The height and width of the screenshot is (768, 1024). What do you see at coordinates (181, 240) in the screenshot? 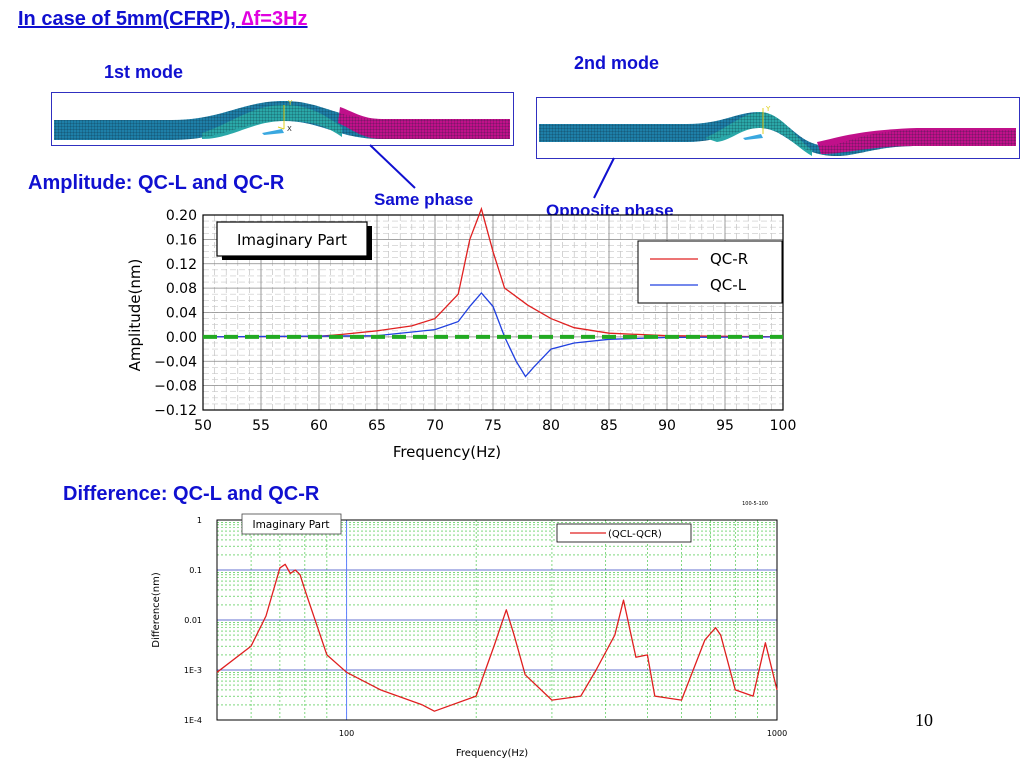
I see `amplitude-y-tick-label: 0.16` at bounding box center [181, 240].